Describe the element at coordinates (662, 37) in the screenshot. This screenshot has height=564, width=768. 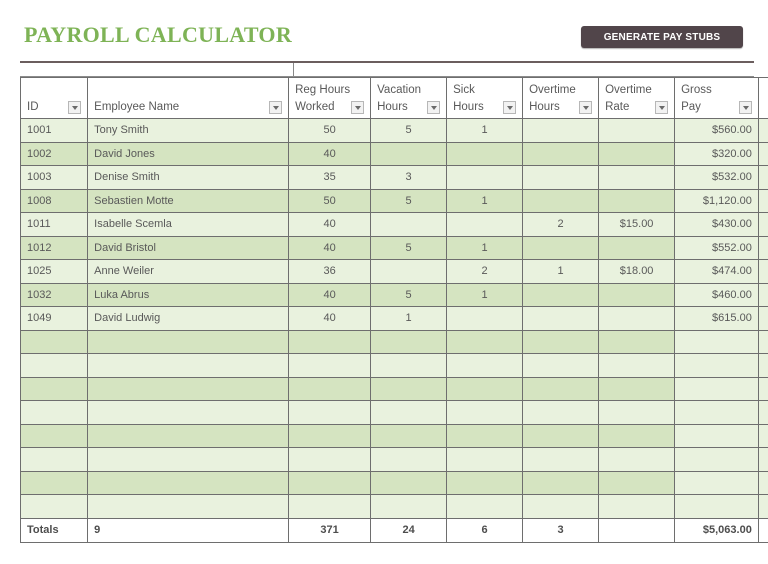
I see `generate-pay-stubs-button: GENERATE PAY STUBS` at that location.